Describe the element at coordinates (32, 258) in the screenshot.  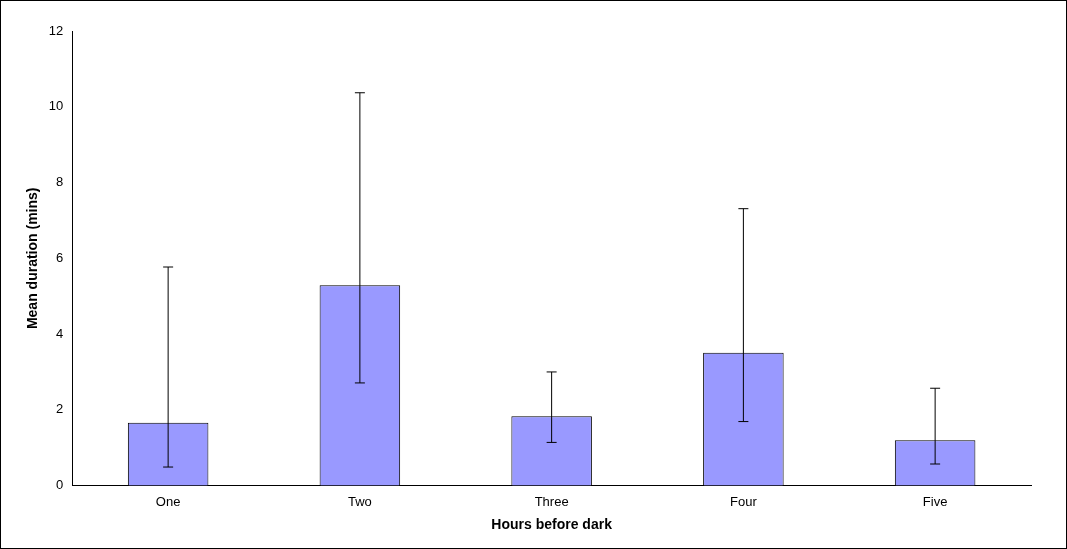
I see `y-axis-title: Mean duration (mins)` at that location.